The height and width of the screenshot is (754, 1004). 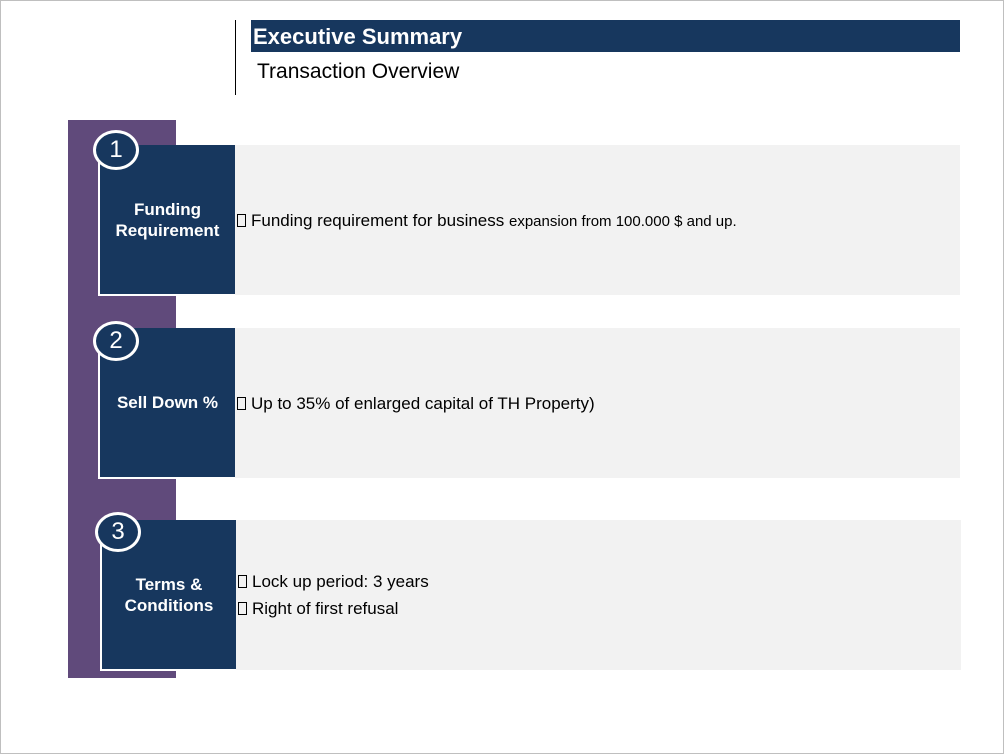 I want to click on bullet-item: Lock up period: 3 years, so click(x=333, y=581).